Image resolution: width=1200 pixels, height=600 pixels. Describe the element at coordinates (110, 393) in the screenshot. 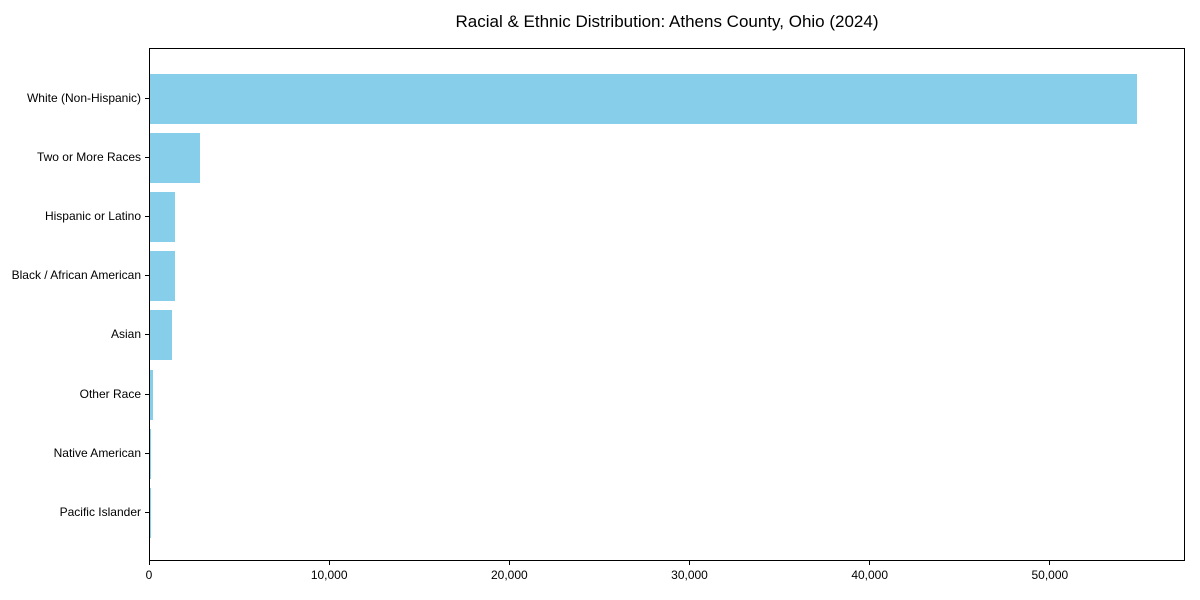

I see `category-label: Other Race` at that location.